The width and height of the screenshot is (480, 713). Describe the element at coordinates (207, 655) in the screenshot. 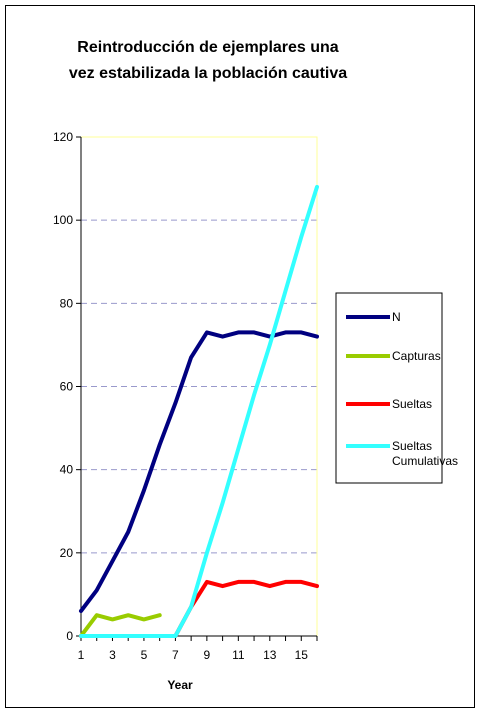

I see `x-tick-label-9: 9` at that location.